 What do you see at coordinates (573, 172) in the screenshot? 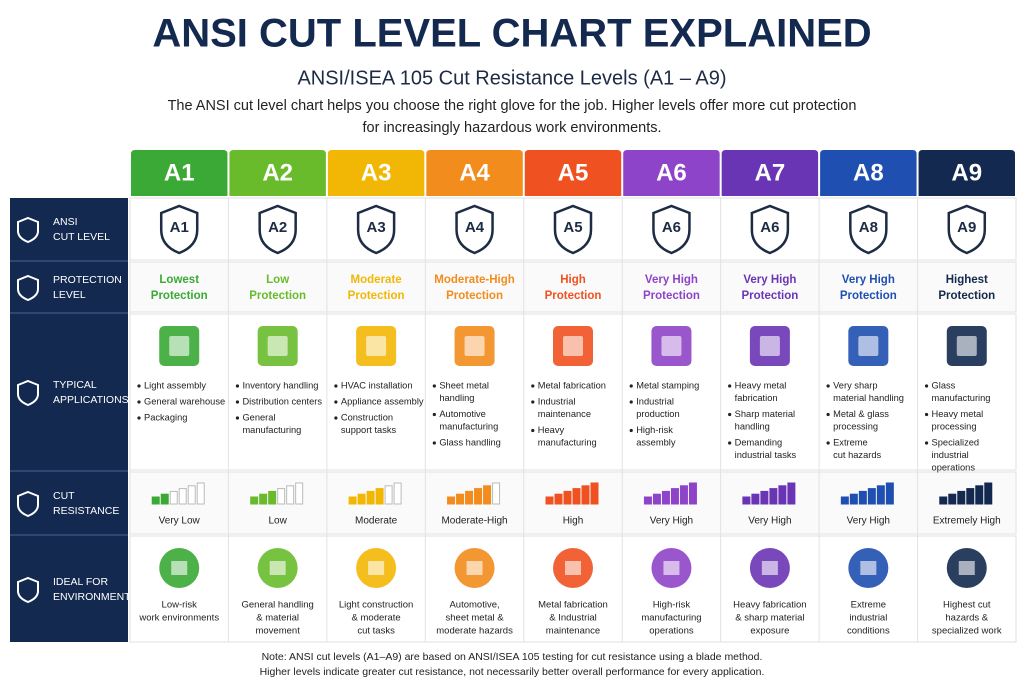
I see `column-label: A5` at bounding box center [573, 172].